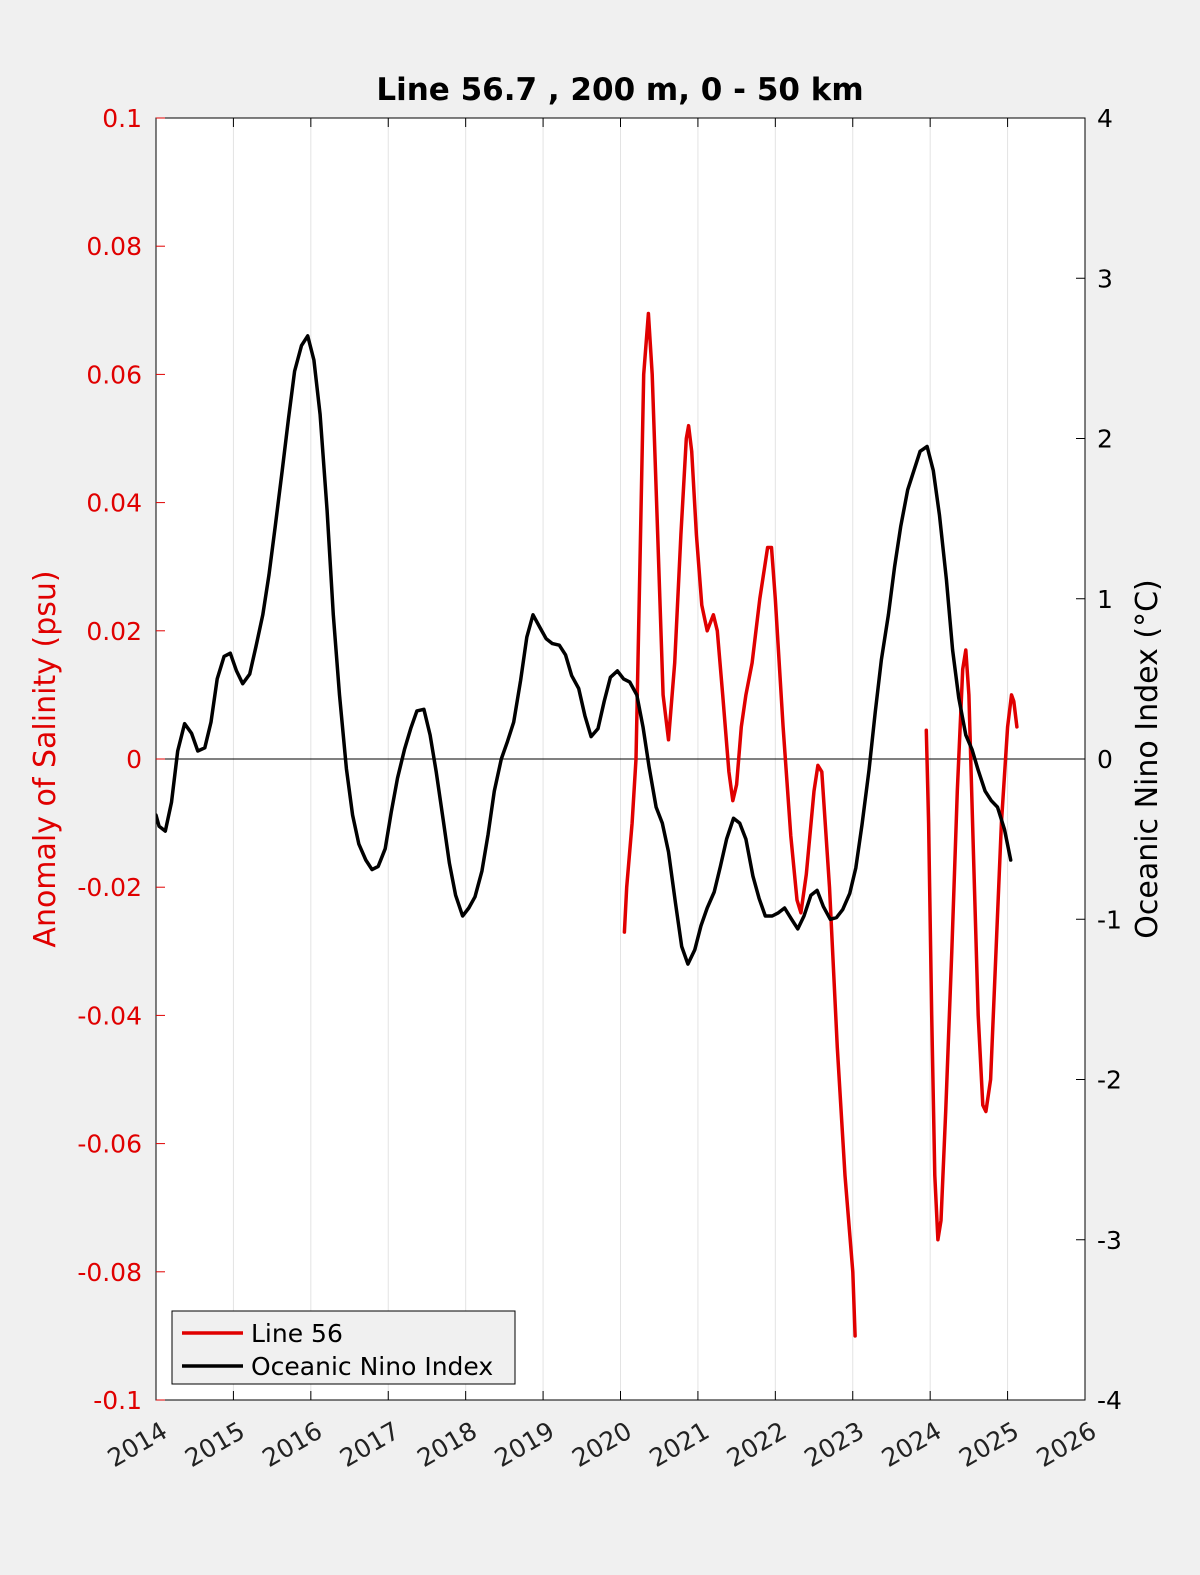 Image resolution: width=1200 pixels, height=1575 pixels. What do you see at coordinates (109, 1144) in the screenshot?
I see `y-left-tick-label: -0.06` at bounding box center [109, 1144].